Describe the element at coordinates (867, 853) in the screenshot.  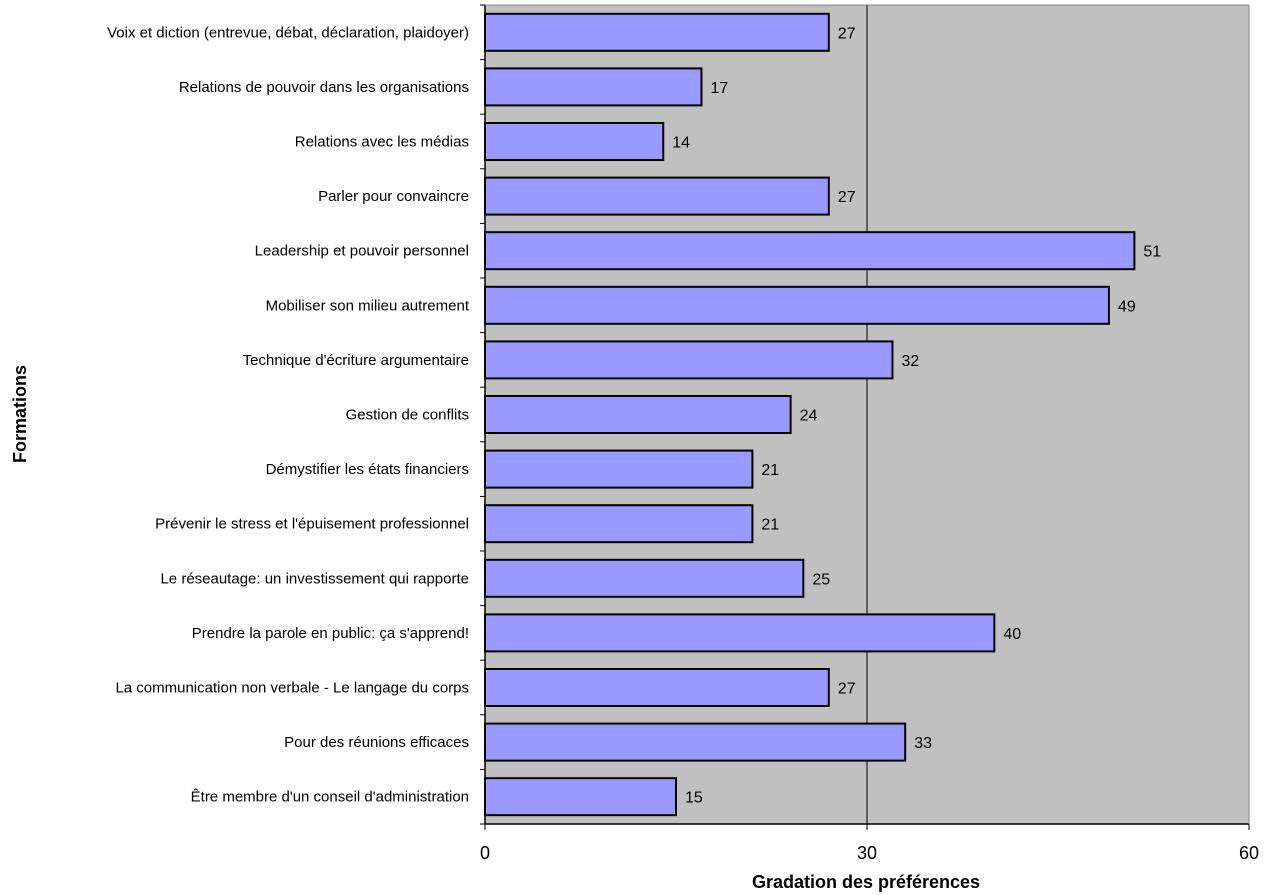
I see `x-tick-label: 30` at that location.